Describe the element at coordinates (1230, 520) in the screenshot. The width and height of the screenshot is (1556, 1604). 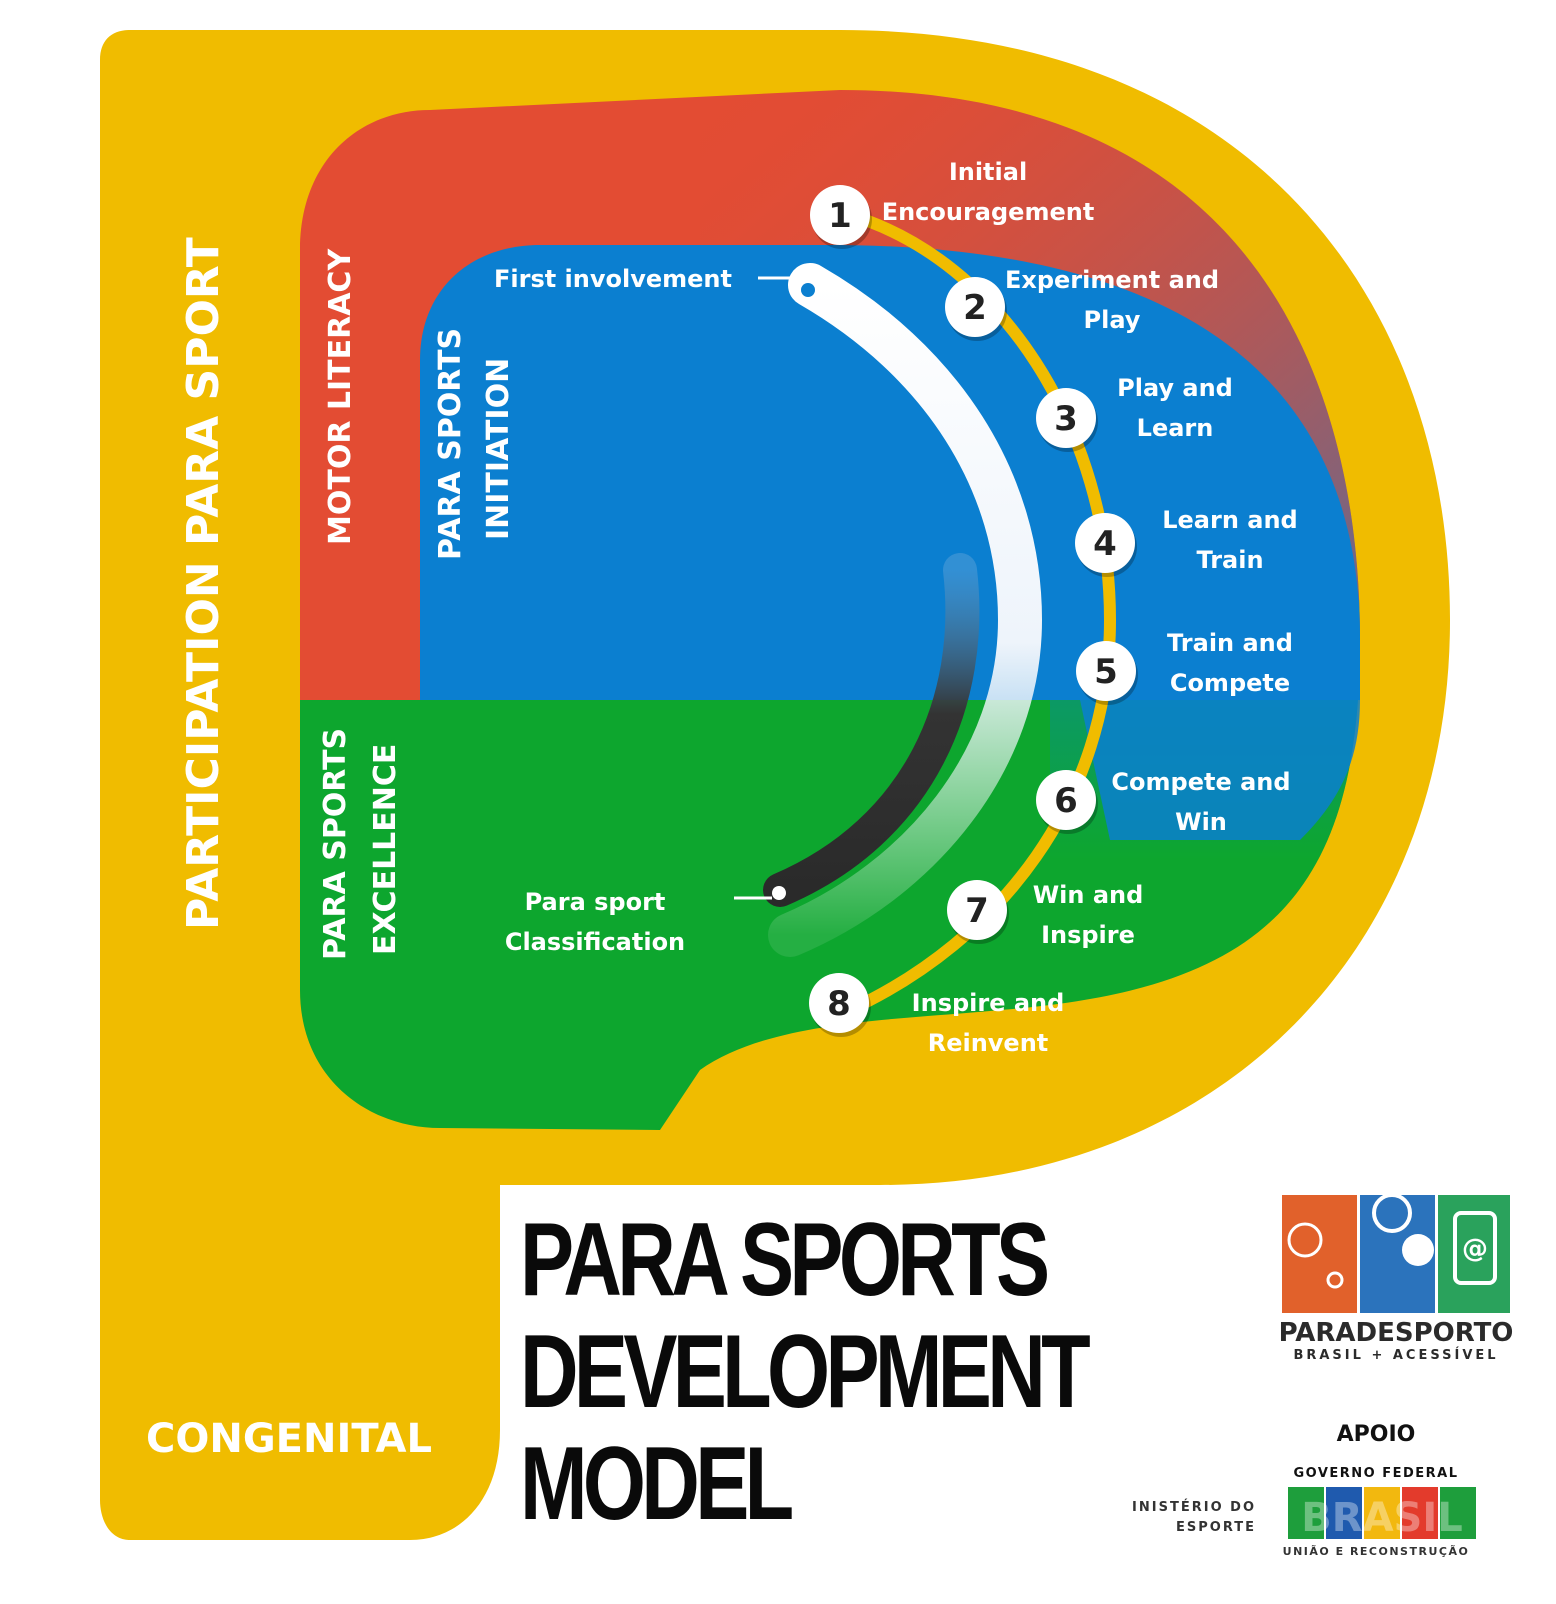
I see `stage-label-line-1: Learn and` at that location.